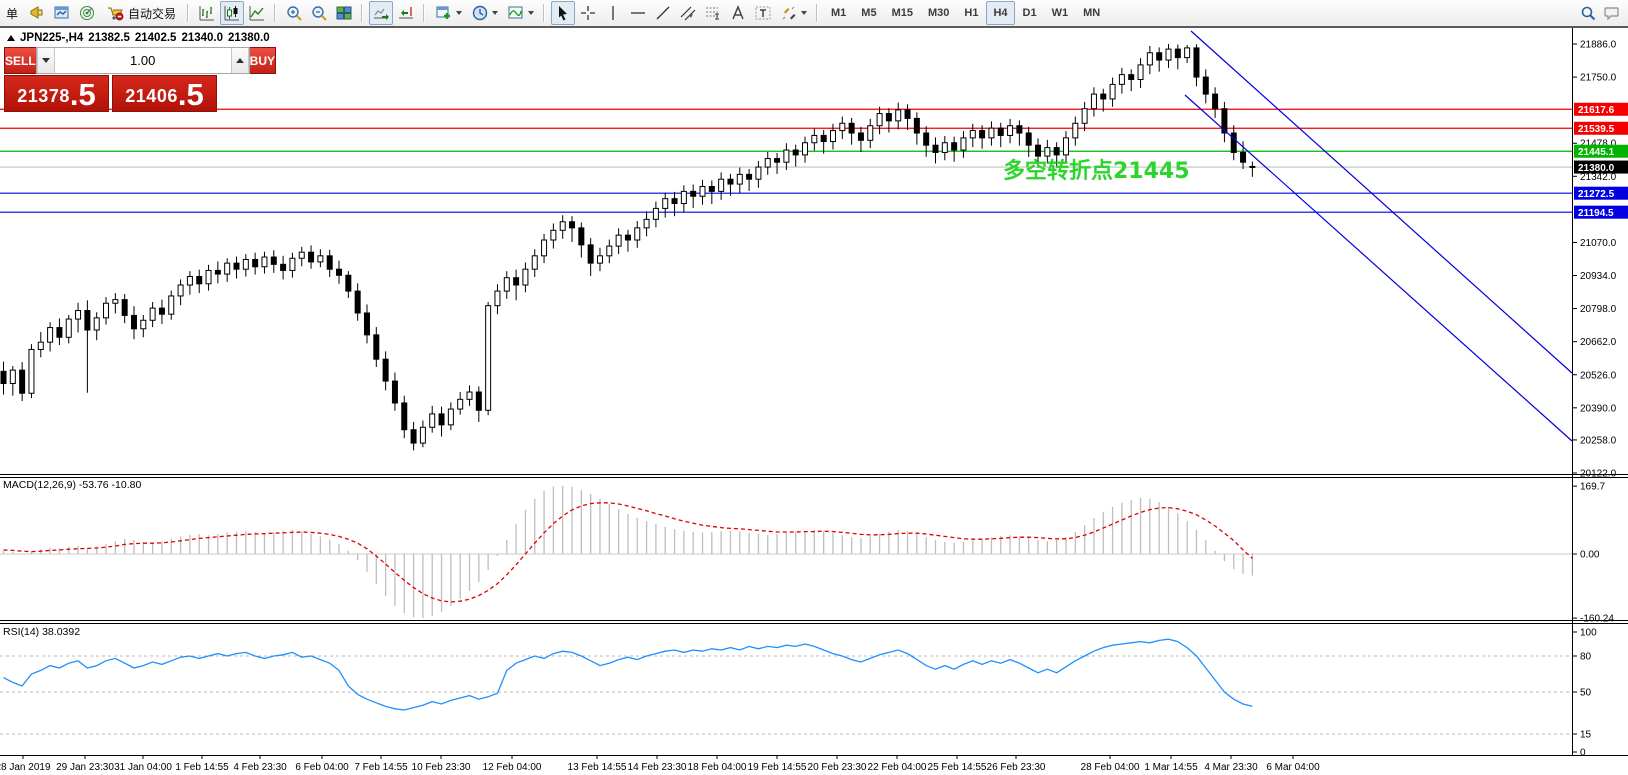 The width and height of the screenshot is (1628, 775). I want to click on svg-text: 0.00, so click(1590, 555).